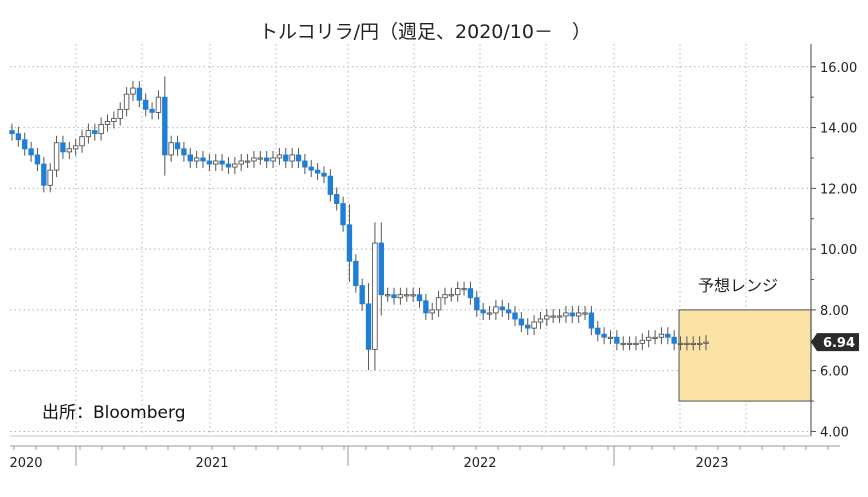 The image size is (868, 497). I want to click on y-tick-label: 12.00, so click(838, 189).